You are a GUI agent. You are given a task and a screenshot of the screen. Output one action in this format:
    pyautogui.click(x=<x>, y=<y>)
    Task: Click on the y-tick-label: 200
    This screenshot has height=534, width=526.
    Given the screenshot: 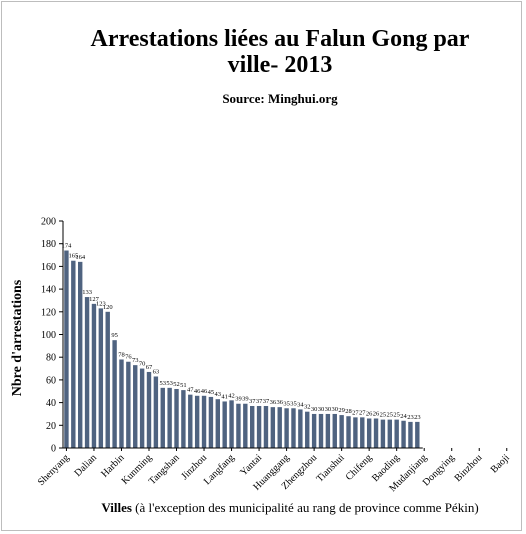 What is the action you would take?
    pyautogui.click(x=48, y=222)
    